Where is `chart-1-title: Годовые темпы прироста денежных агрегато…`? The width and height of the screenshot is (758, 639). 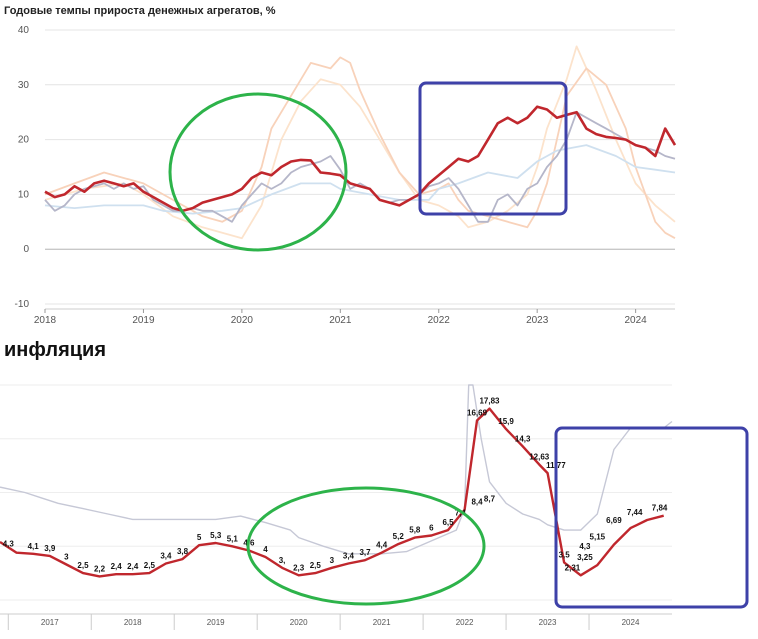 chart-1-title: Годовые темпы прироста денежных агрегато… is located at coordinates (140, 11).